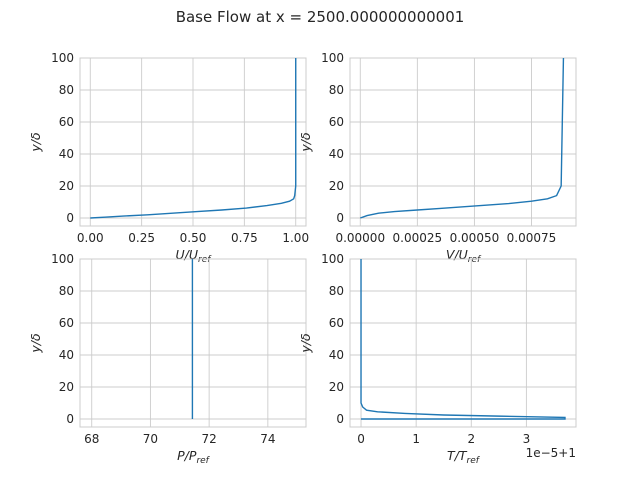 The image size is (640, 480). What do you see at coordinates (150, 439) in the screenshot?
I see `x-tick-label: 70` at bounding box center [150, 439].